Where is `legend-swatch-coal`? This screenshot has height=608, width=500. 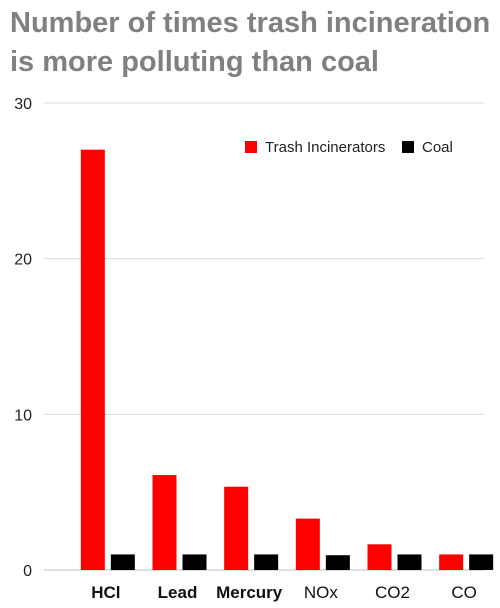
legend-swatch-coal is located at coordinates (408, 147).